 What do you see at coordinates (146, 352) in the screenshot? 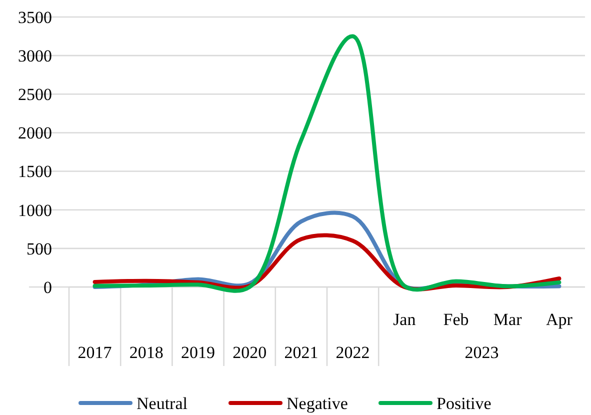
I see `x-tick-label: 2018` at bounding box center [146, 352].